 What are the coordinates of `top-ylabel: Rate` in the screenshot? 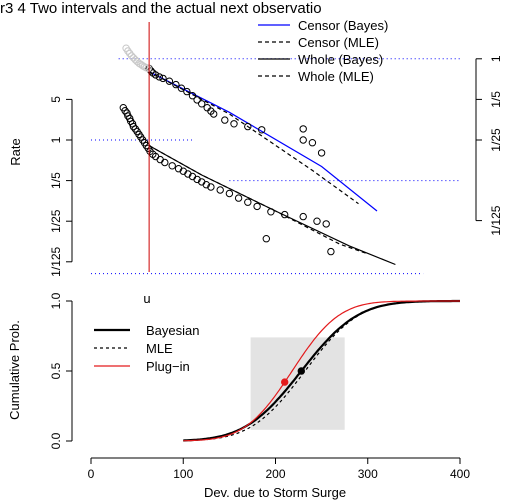 It's located at (15, 151).